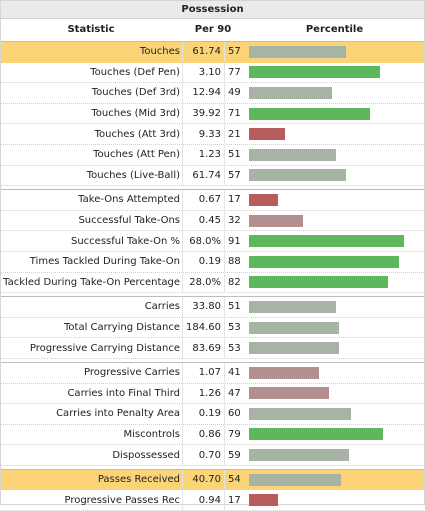 This screenshot has width=425, height=511. I want to click on table-row: Touches (Mid 3rd) 39.92 71, so click(212, 114).